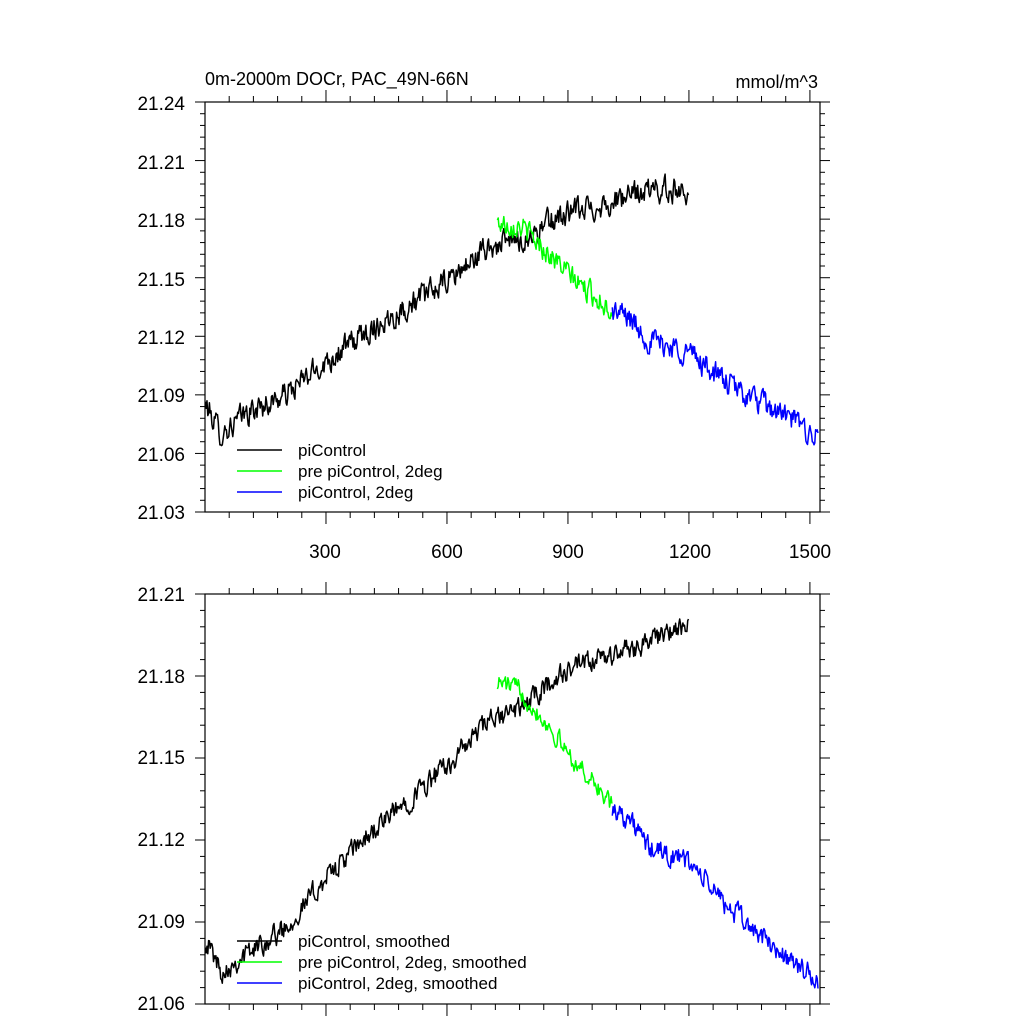  Describe the element at coordinates (161, 513) in the screenshot. I see `top-y-tick-label: 21.03` at that location.